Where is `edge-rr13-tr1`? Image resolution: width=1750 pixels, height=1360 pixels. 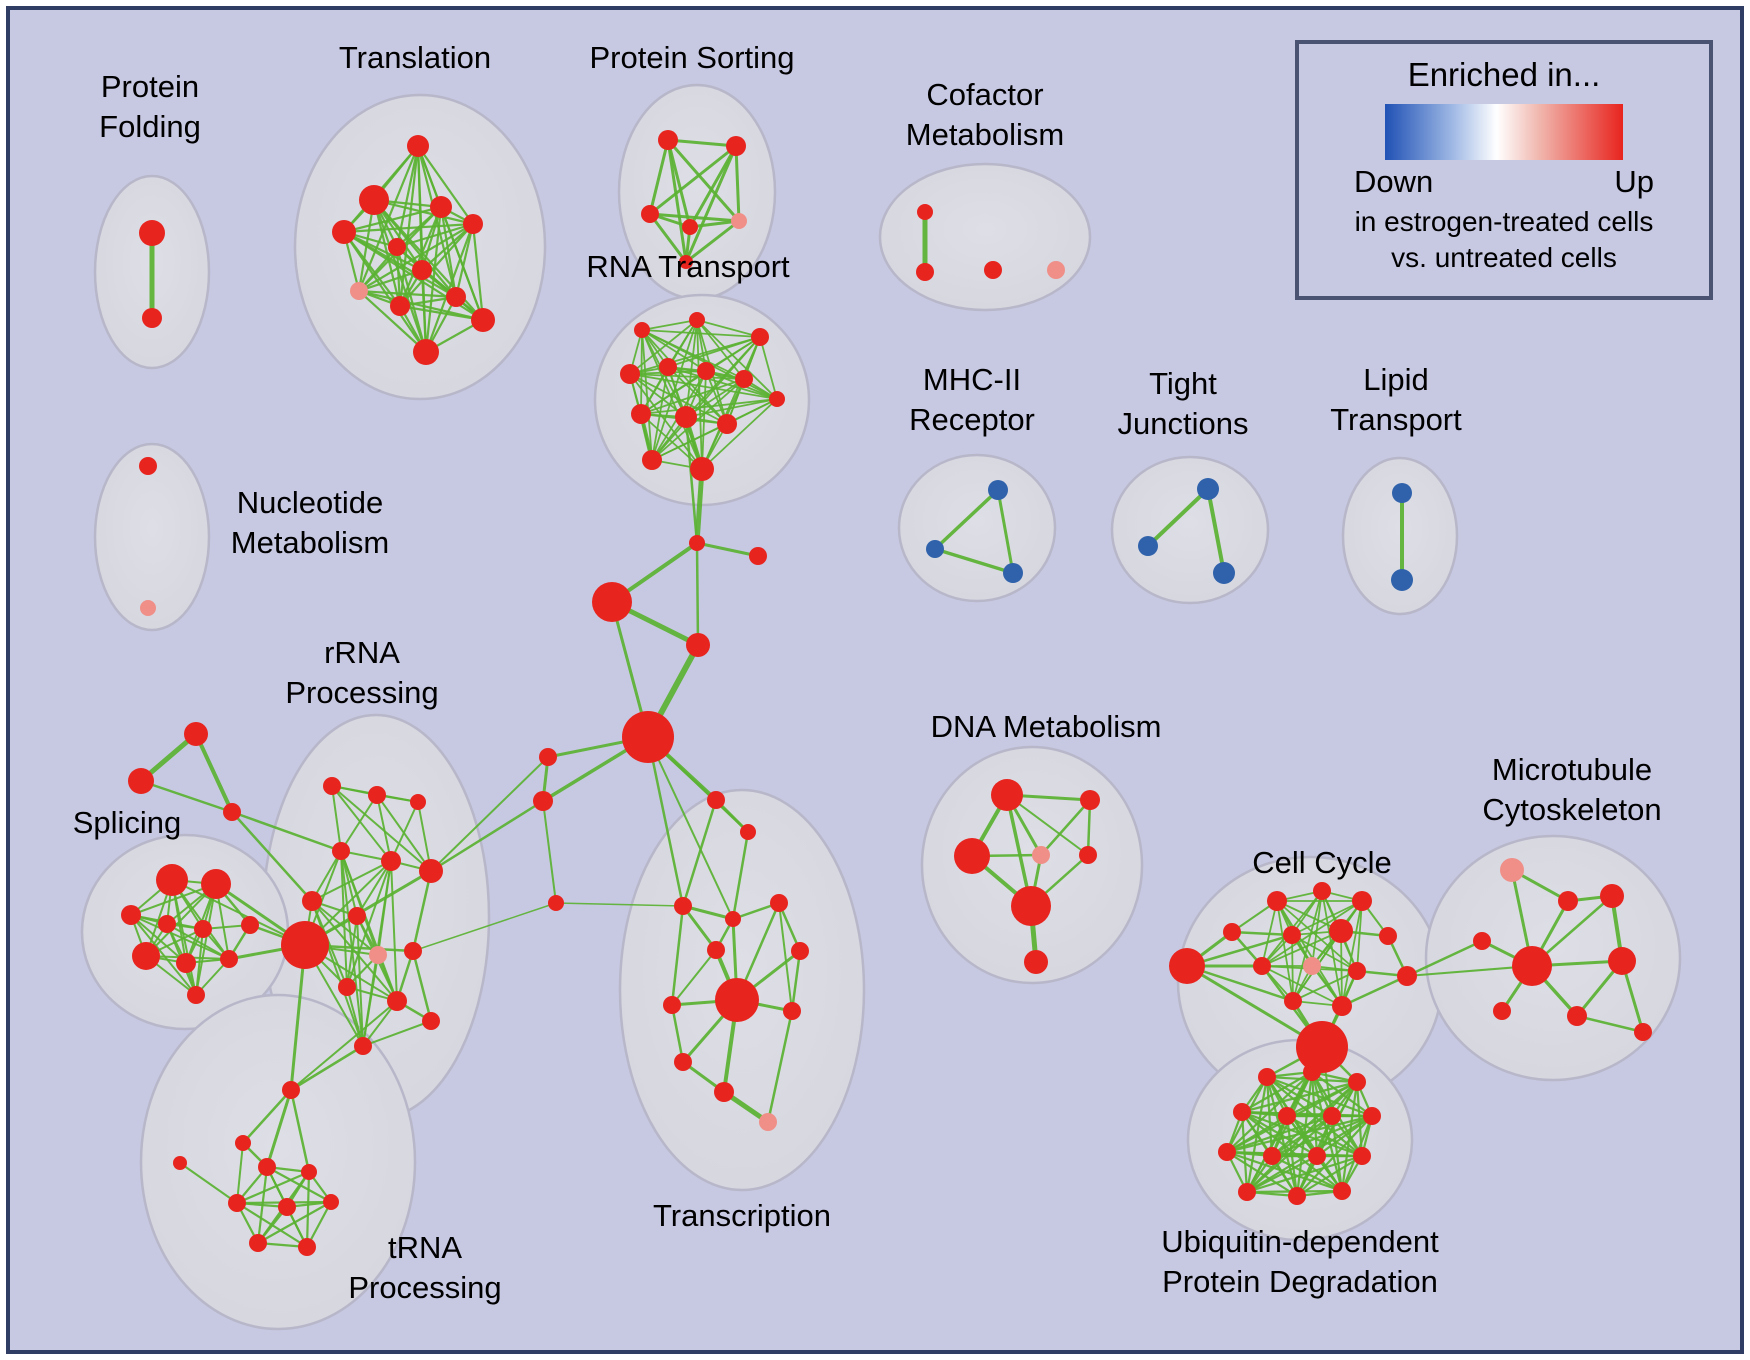
edge-rr13-tr1 is located at coordinates (344, 1045).